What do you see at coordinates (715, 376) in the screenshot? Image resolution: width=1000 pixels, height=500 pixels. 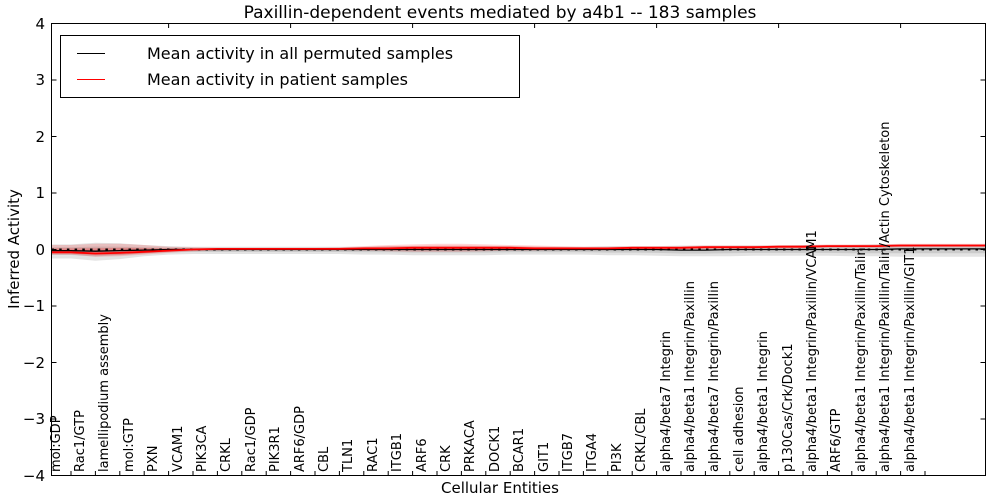 I see `x-tick-label: alpha4/beta7 Integrin/Paxillin` at bounding box center [715, 376].